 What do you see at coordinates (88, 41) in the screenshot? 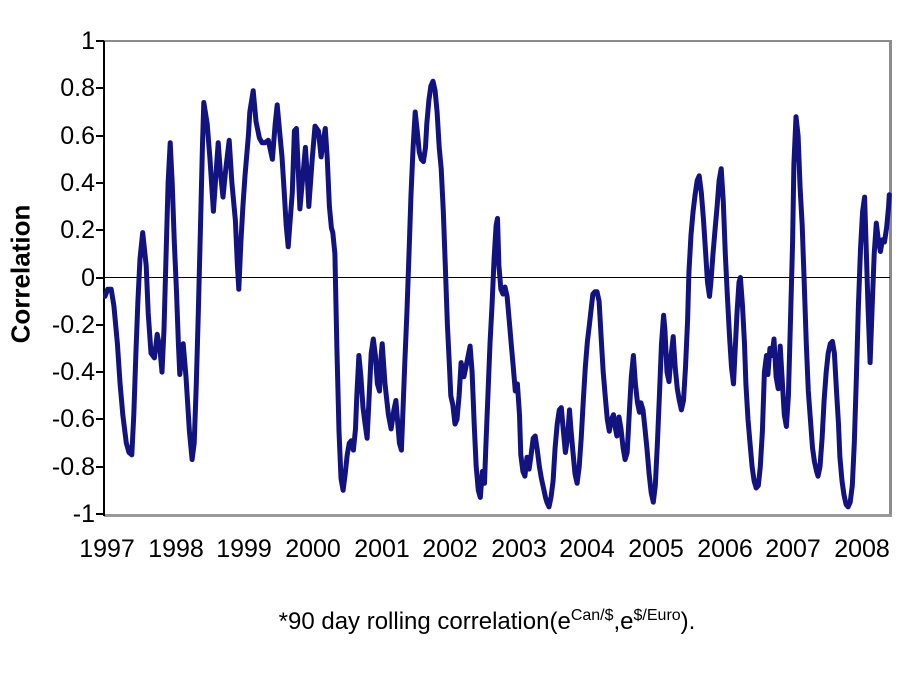
I see `y-tick-label: 1` at bounding box center [88, 41].